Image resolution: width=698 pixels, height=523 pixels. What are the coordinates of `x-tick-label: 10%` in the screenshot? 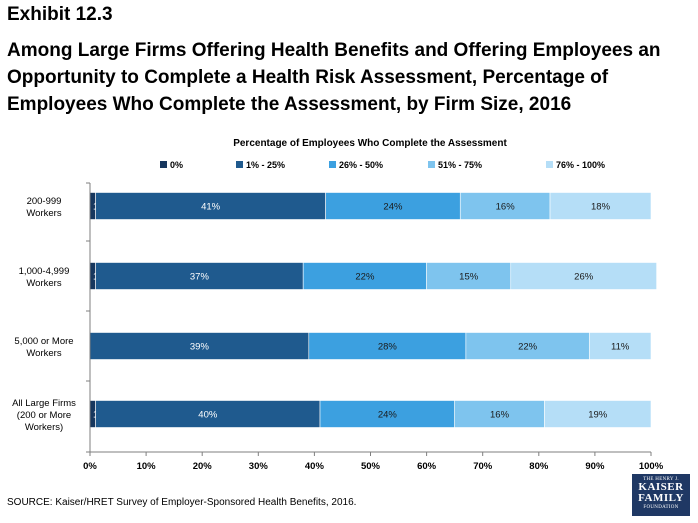 It's located at (147, 466).